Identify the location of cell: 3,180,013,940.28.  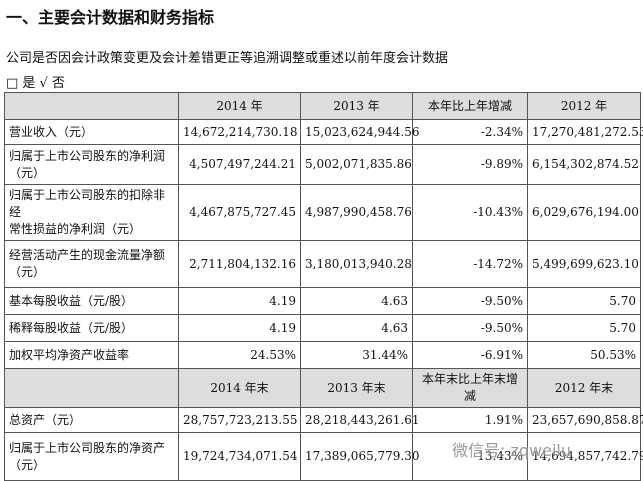
(356, 264).